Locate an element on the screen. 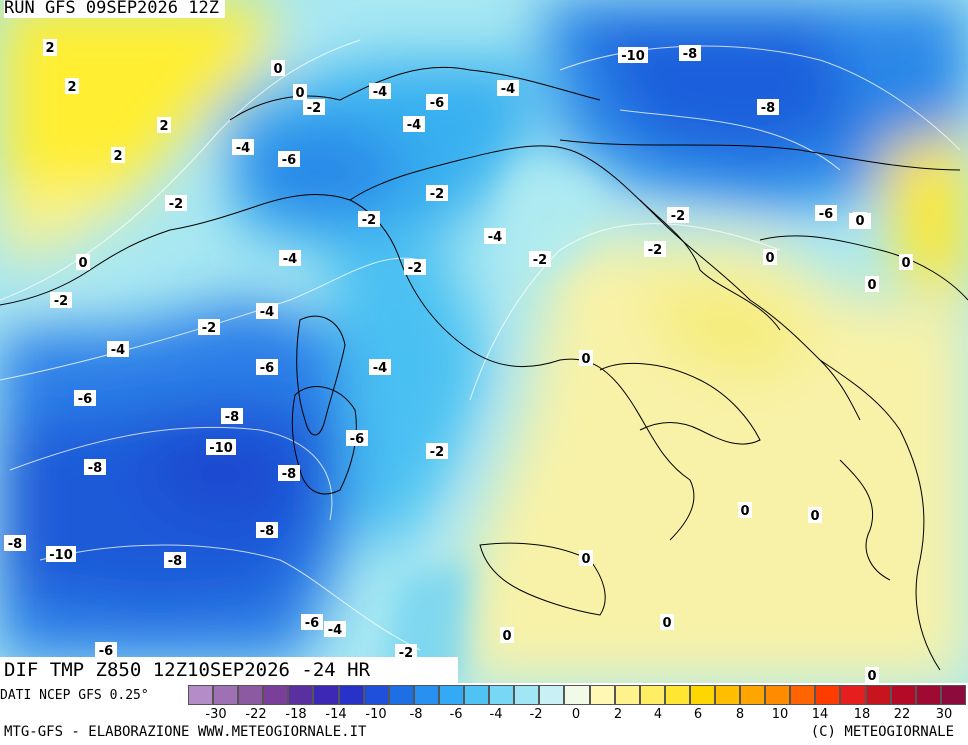 Image resolution: width=968 pixels, height=745 pixels. color-scale-ticks: -30 -22 -18 -14 -10 -8 -6 -4 -2 0 2 4 6 8 10 14 18 22 30 is located at coordinates (577, 715).